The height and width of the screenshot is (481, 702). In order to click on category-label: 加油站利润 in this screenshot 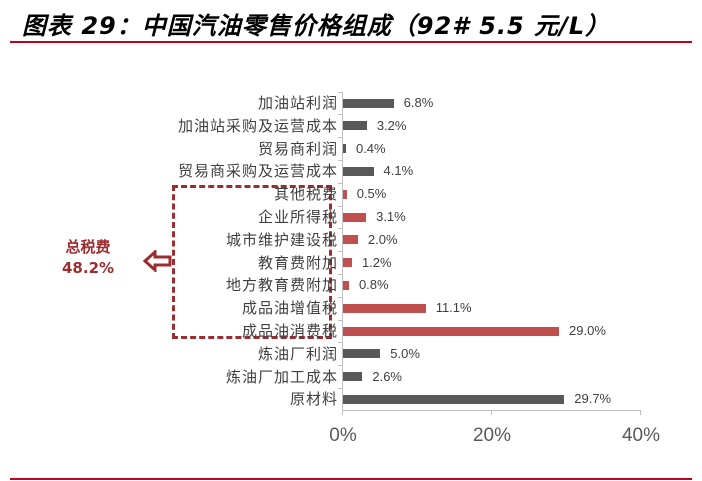, I will do `click(297, 103)`.